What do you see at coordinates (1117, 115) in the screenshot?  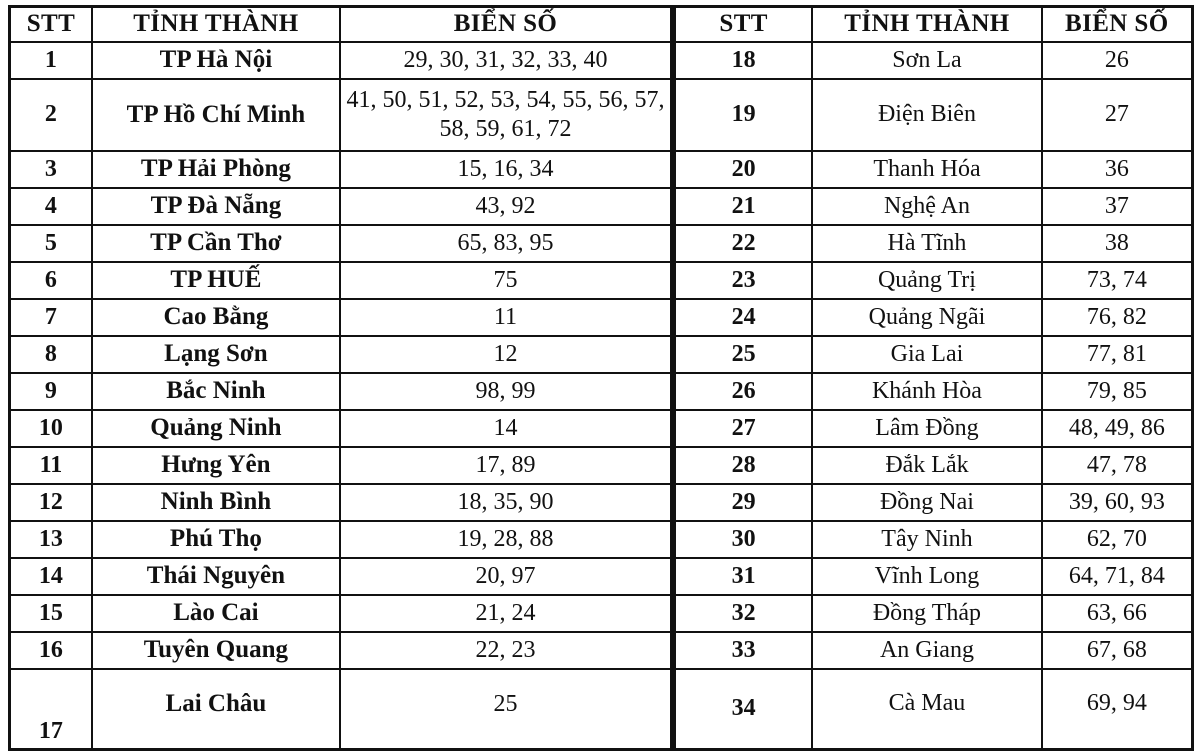 I see `cell-plate-numbers: 27` at bounding box center [1117, 115].